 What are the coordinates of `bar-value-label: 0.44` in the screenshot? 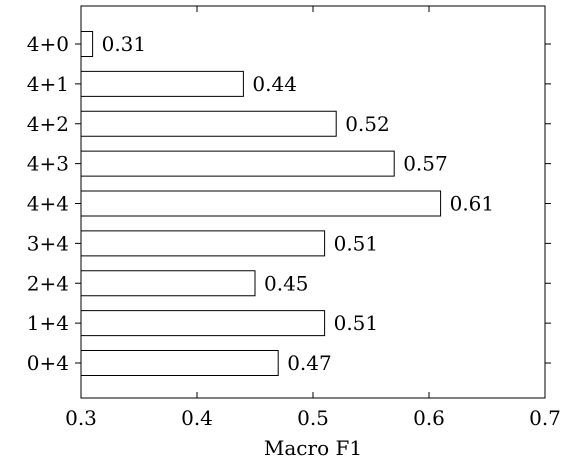 It's located at (274, 84).